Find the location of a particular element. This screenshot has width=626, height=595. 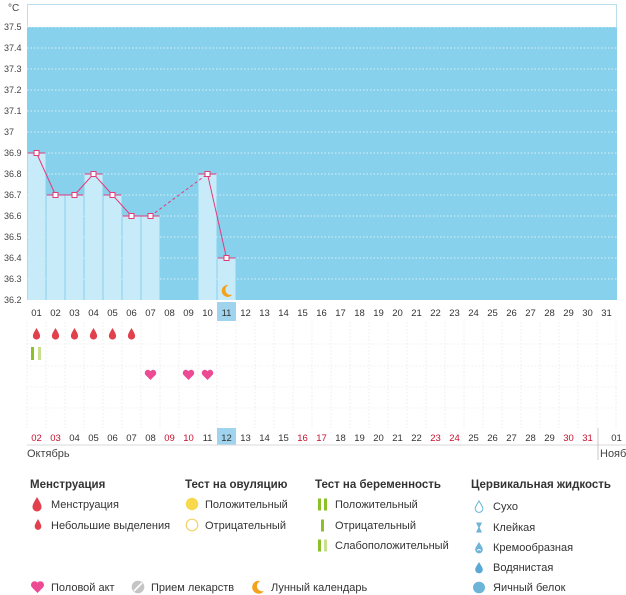

bottom-day-label: 11 is located at coordinates (208, 438).